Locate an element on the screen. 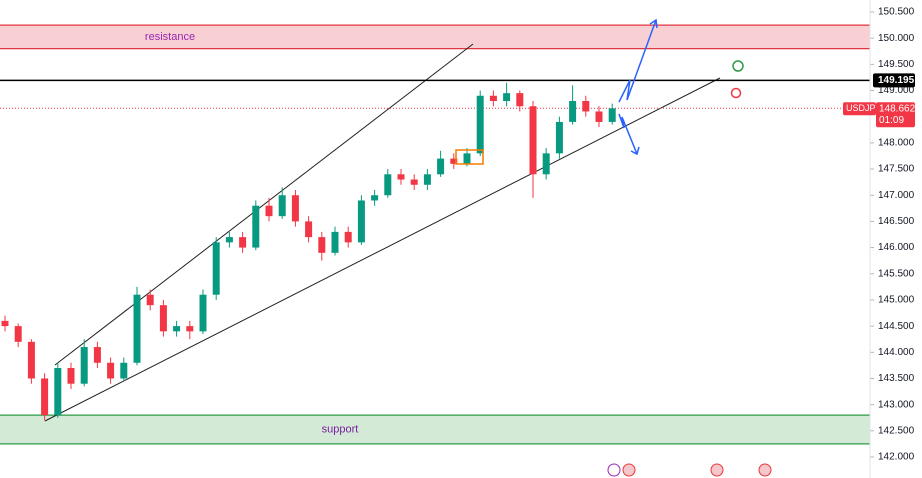 Image resolution: width=922 pixels, height=478 pixels. y-tick-label: 142.000 is located at coordinates (896, 457).